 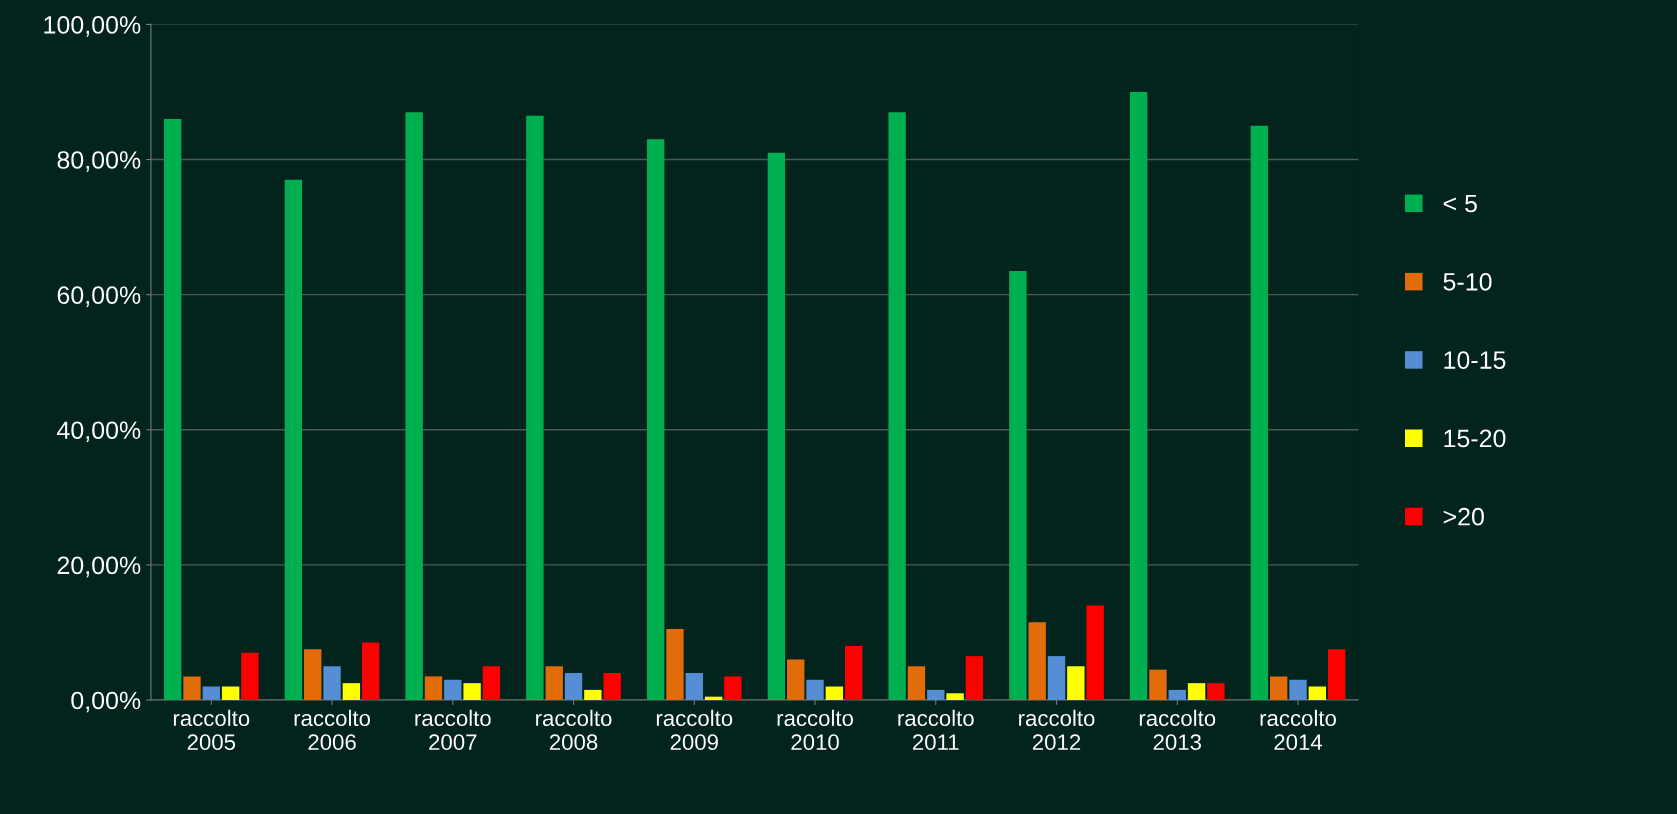 I want to click on y-tick-label: 80,00%, so click(x=99, y=161).